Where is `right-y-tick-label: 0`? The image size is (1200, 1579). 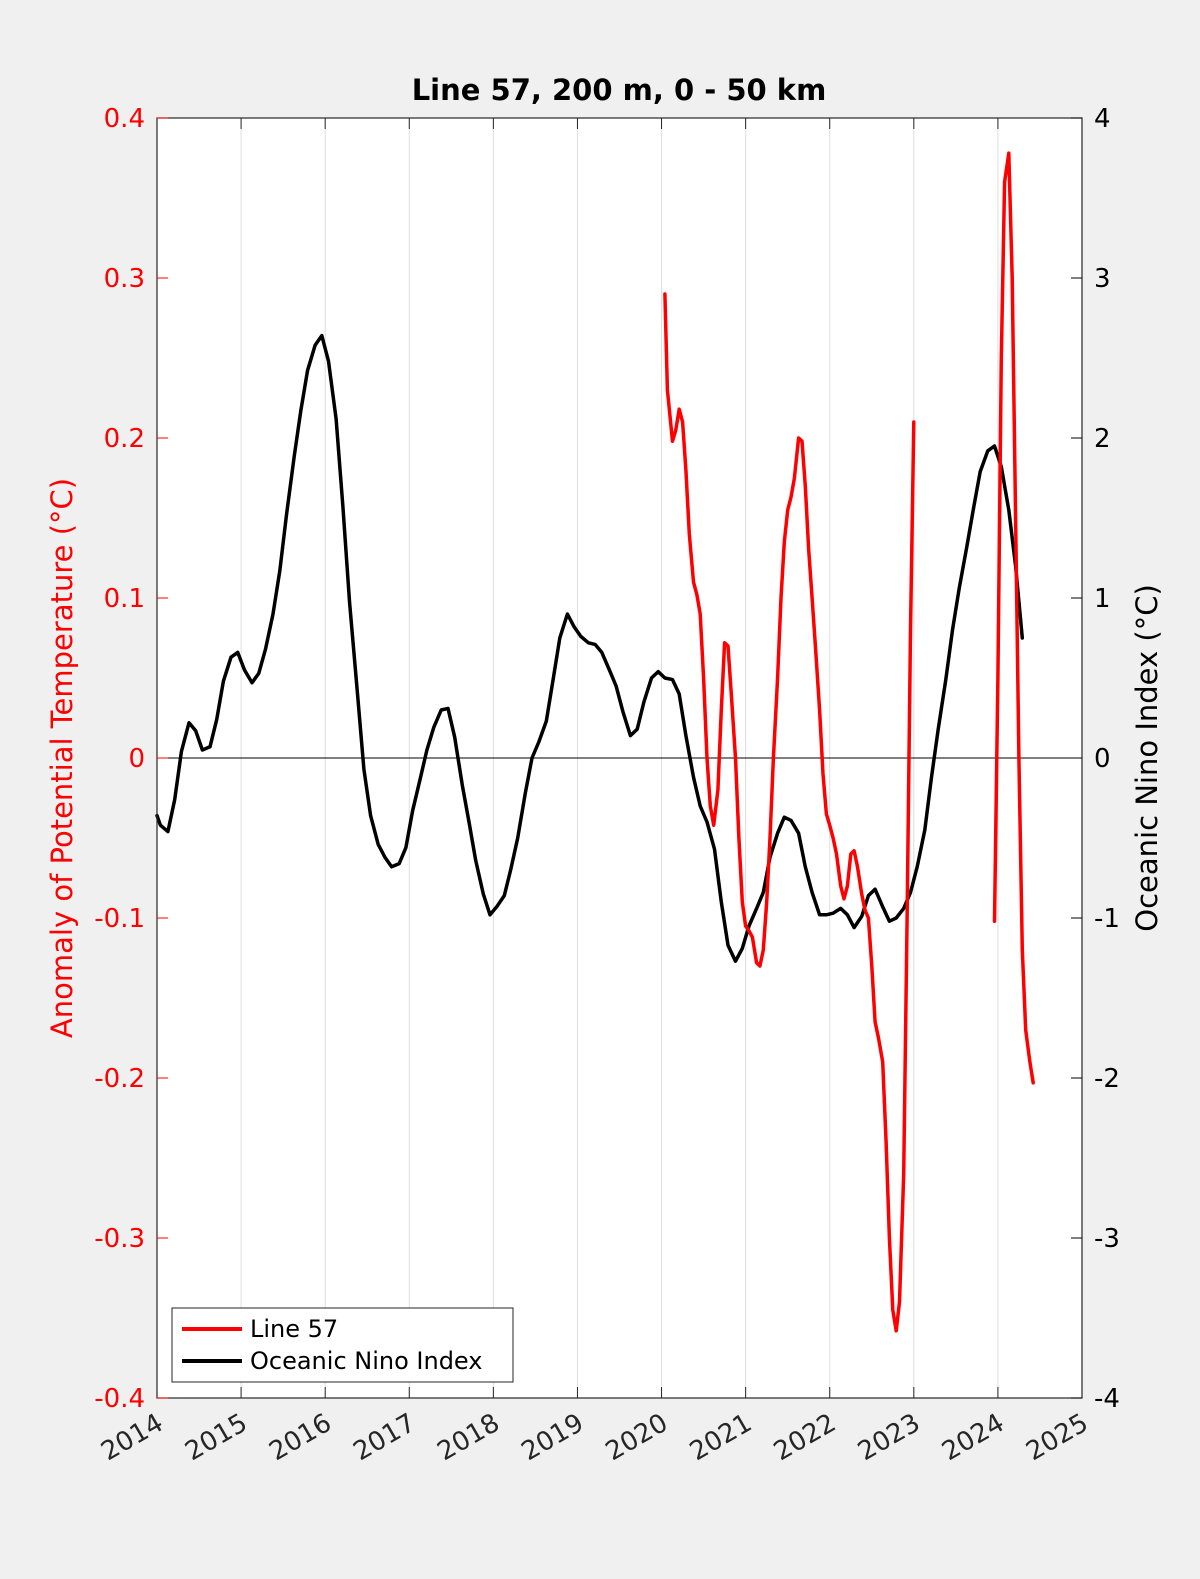
right-y-tick-label: 0 is located at coordinates (1102, 759).